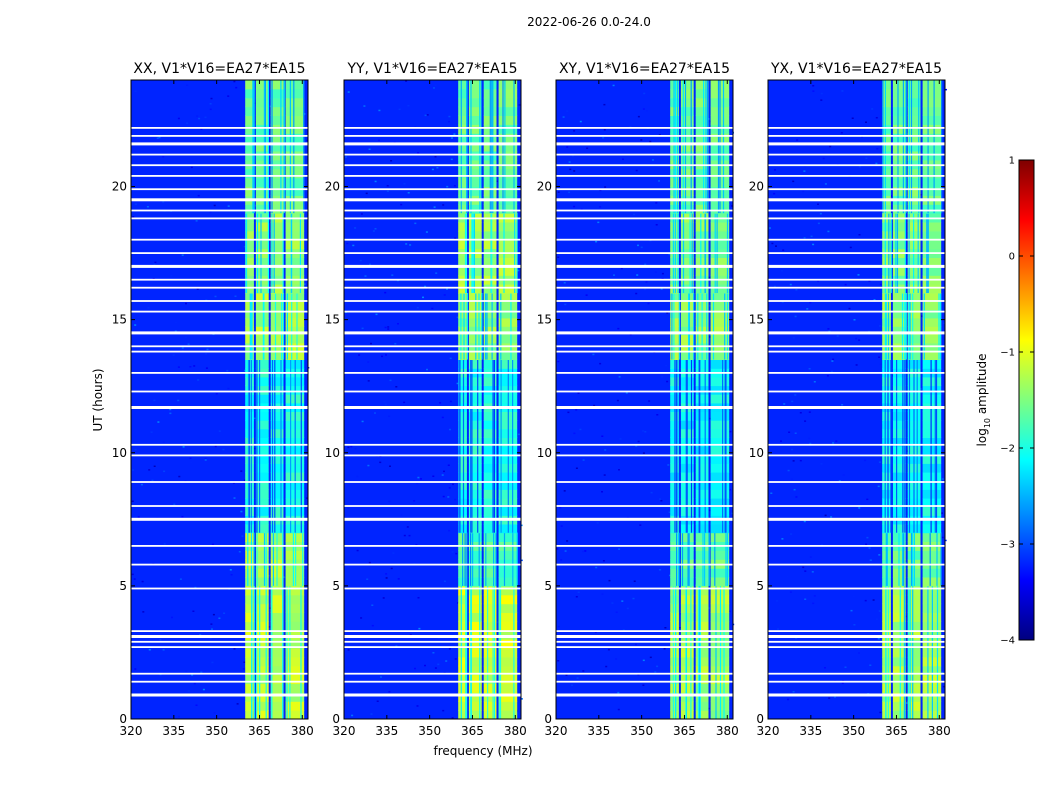 The width and height of the screenshot is (1050, 800). Describe the element at coordinates (332, 187) in the screenshot. I see `y-tick-label: 20` at that location.